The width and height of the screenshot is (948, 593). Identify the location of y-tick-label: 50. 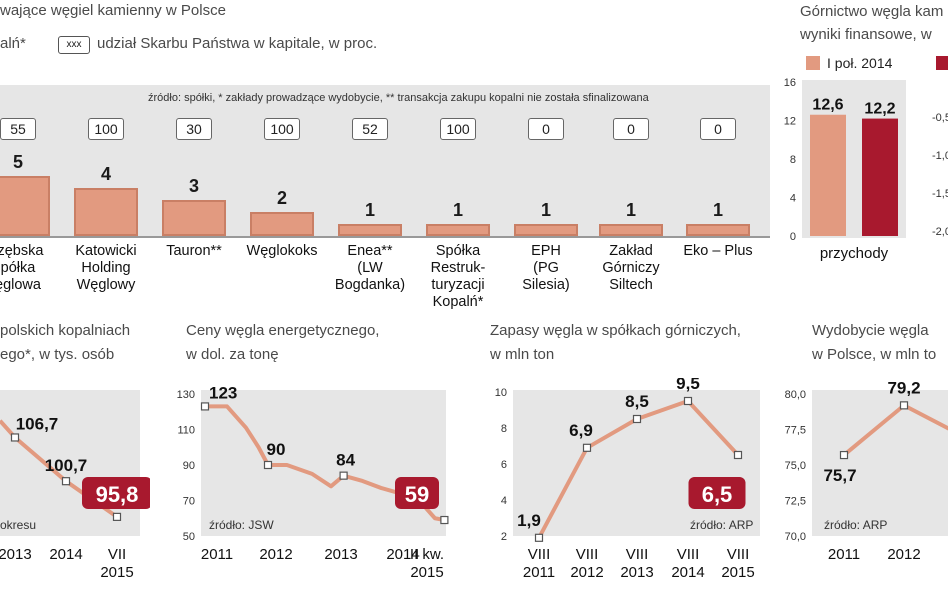
(189, 537).